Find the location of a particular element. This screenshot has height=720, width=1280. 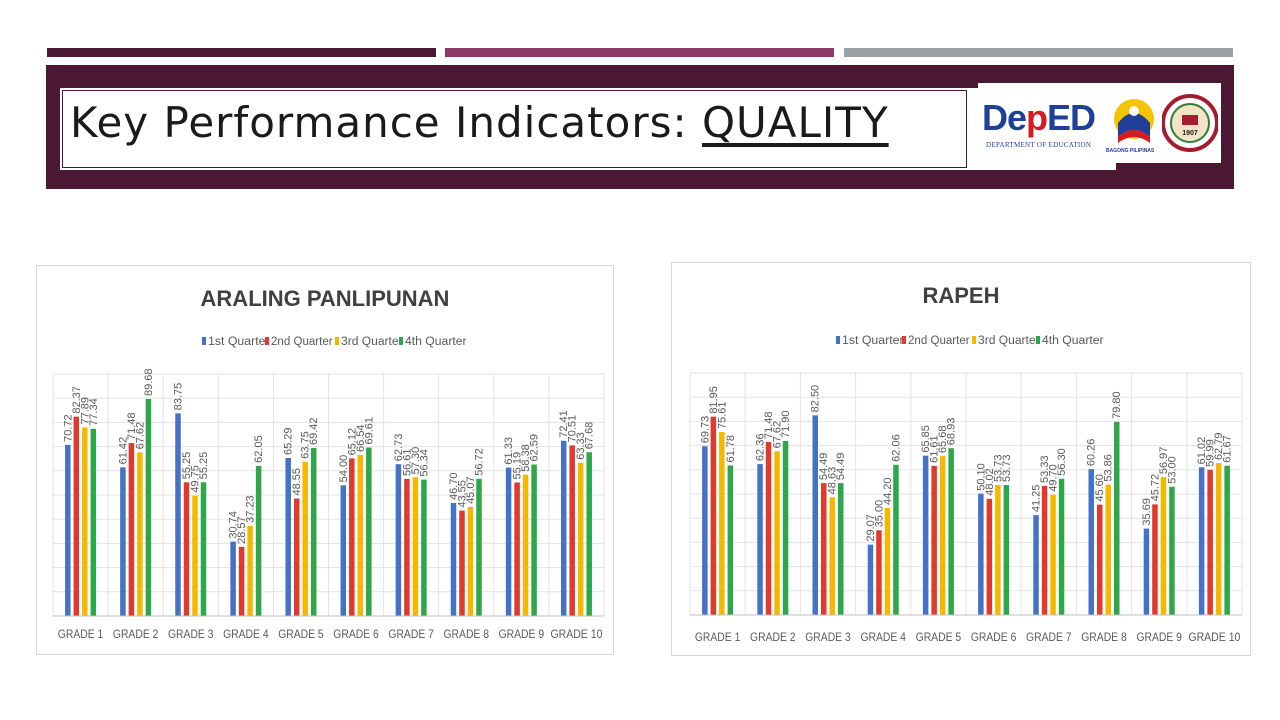

data-label: 63.75 is located at coordinates (306, 445).